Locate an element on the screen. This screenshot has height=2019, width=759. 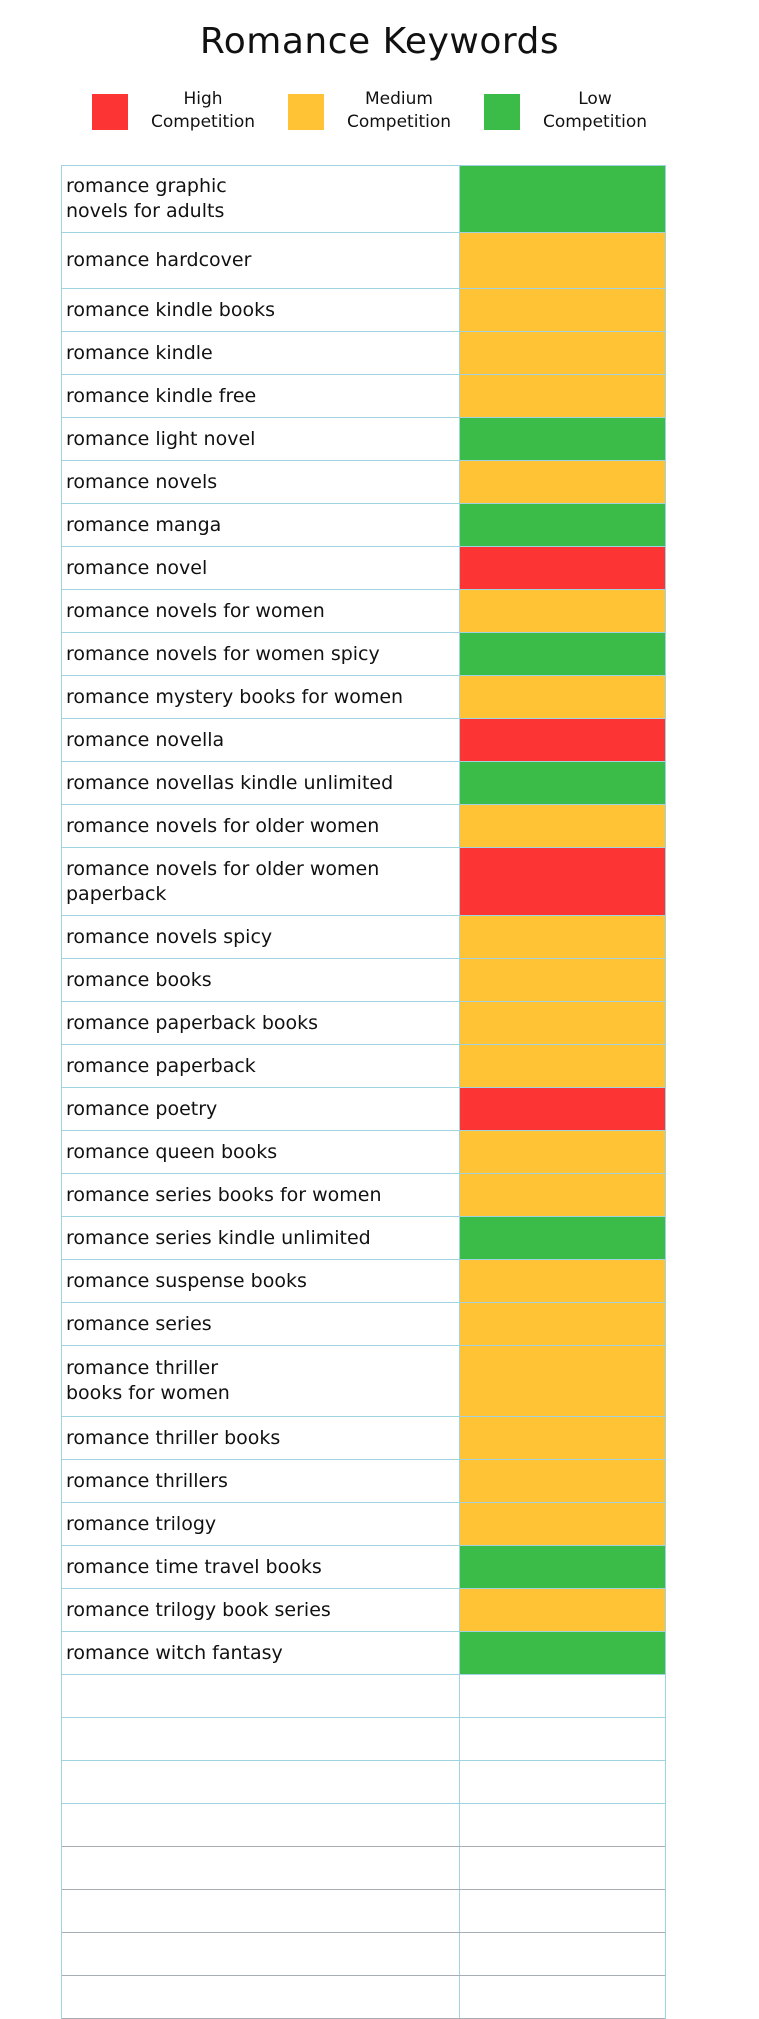
page-title: Romance Keywords is located at coordinates (379, 41).